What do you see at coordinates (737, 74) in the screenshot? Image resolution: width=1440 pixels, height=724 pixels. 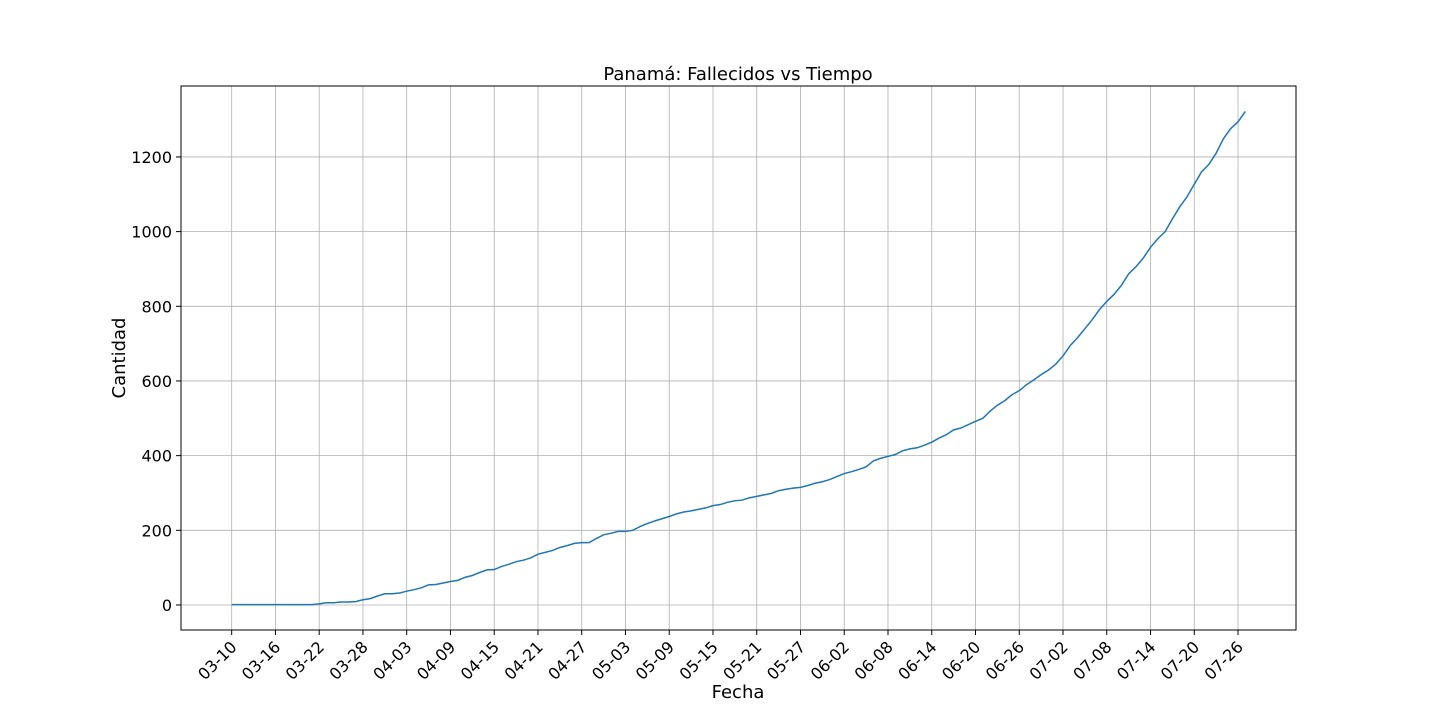 I see `chart-title: Panamá: Fallecidos vs Tiempo` at bounding box center [737, 74].